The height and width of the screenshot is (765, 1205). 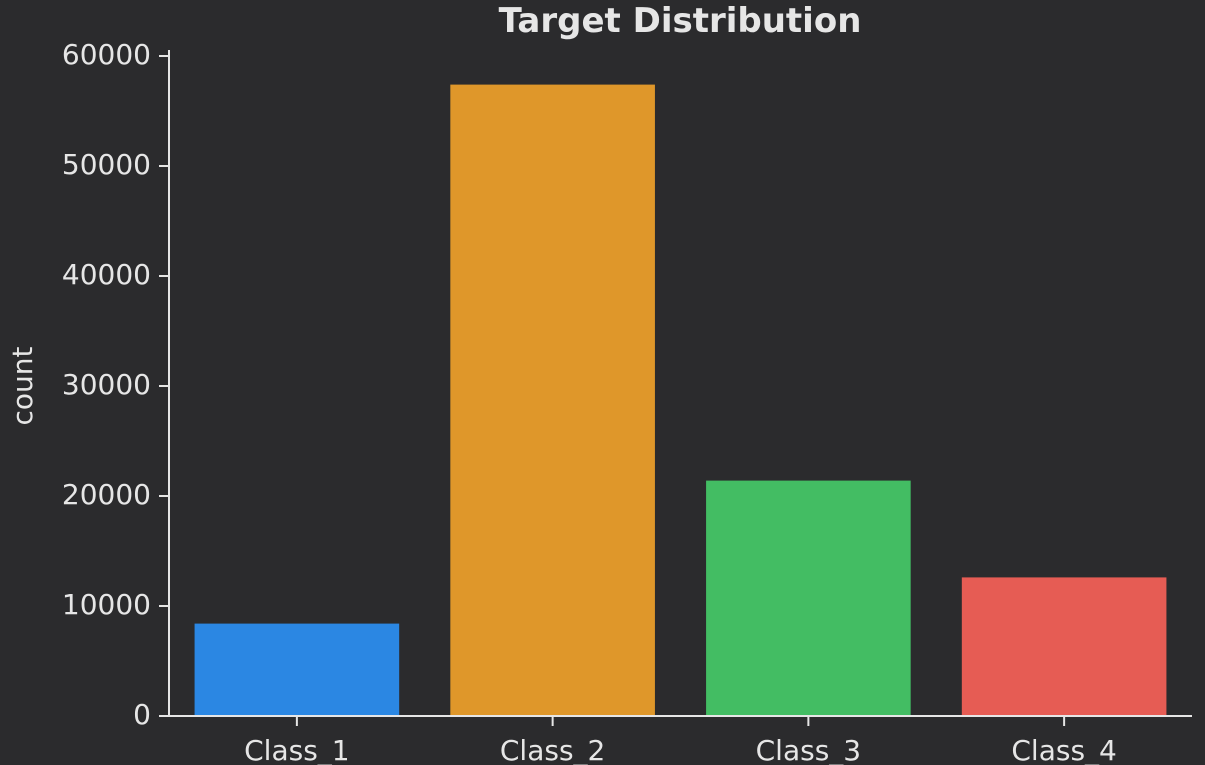 What do you see at coordinates (680, 21) in the screenshot?
I see `chart-title: Target Distribution` at bounding box center [680, 21].